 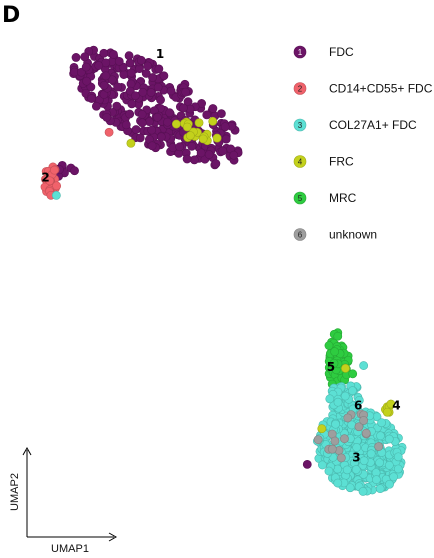 I want to click on legend-marker-number-5: 5, so click(x=300, y=198).